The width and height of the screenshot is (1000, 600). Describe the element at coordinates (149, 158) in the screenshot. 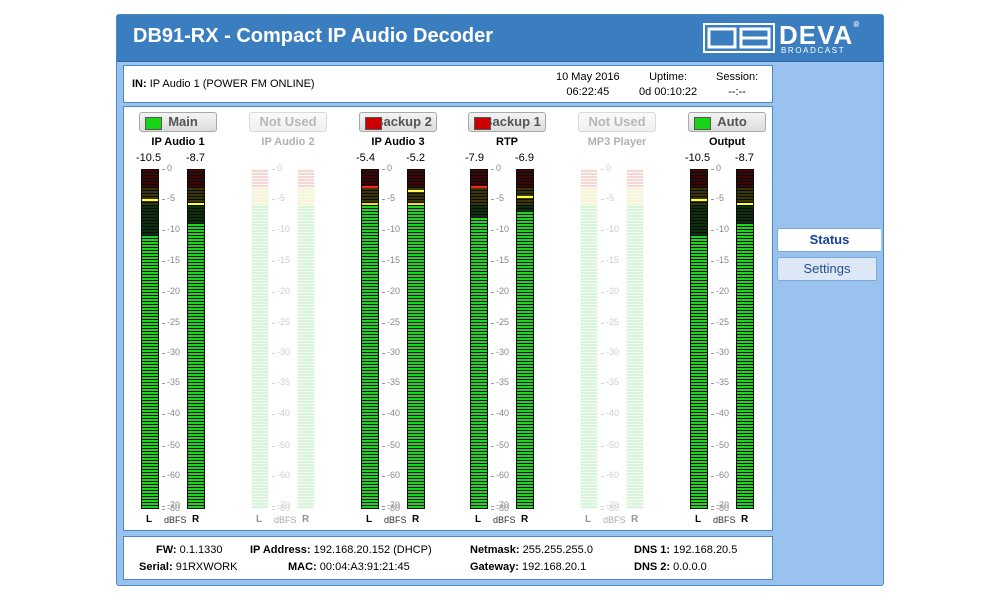

I see `peak-left-value: -10.5` at that location.